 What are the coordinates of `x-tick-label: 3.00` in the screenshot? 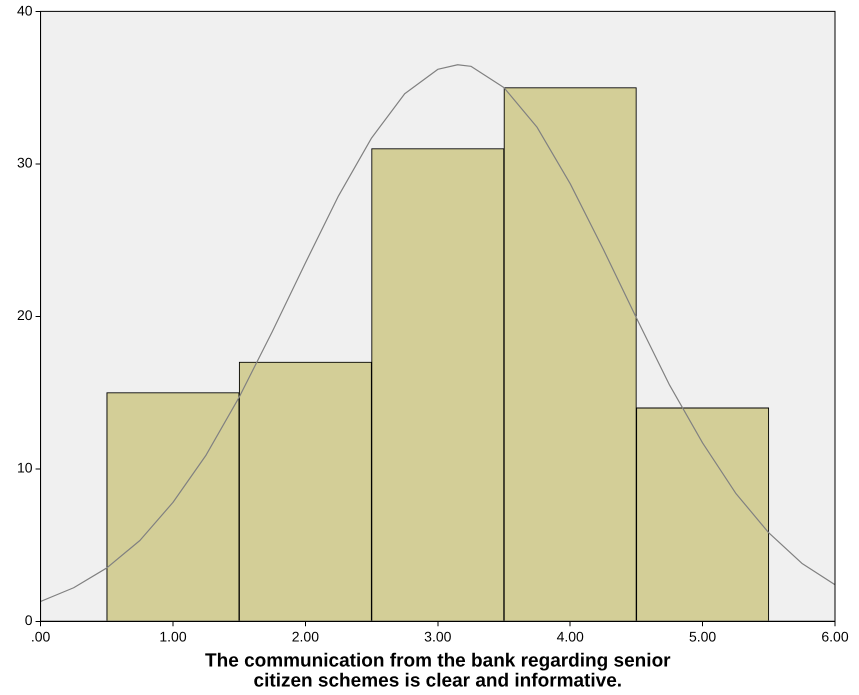 It's located at (438, 636).